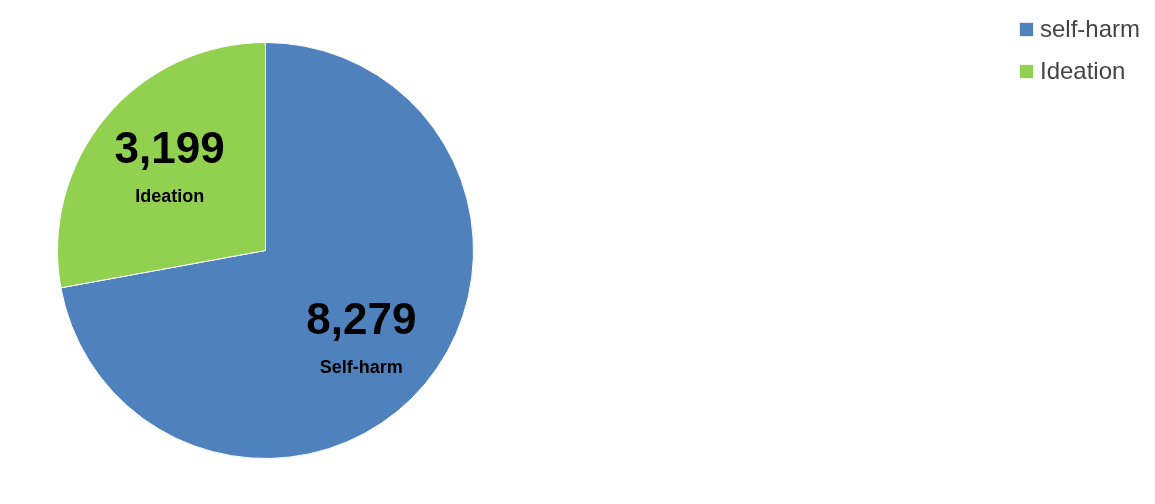  I want to click on legend-label: self-harm, so click(1089, 29).